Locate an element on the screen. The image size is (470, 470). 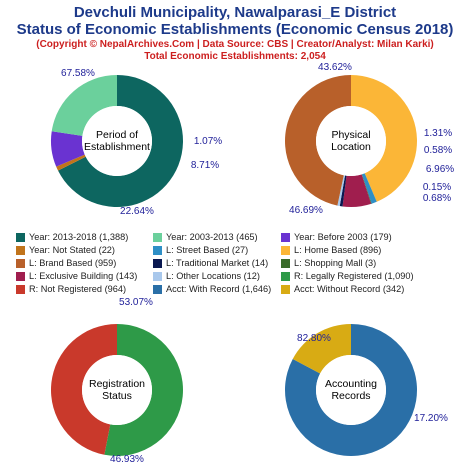
slice-l-home-based is located at coordinates (384, 138).